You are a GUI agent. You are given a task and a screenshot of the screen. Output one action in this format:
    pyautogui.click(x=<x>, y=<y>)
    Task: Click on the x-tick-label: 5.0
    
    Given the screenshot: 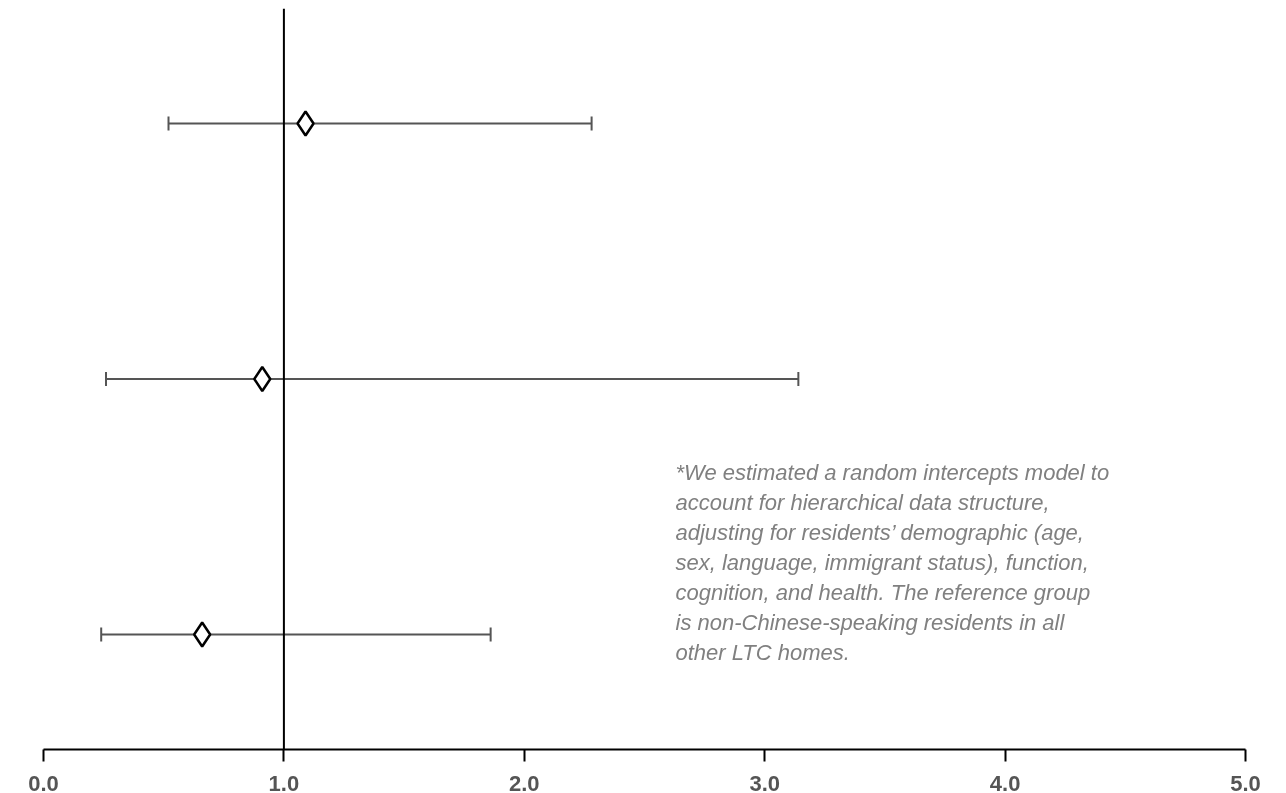 What is the action you would take?
    pyautogui.click(x=1245, y=781)
    